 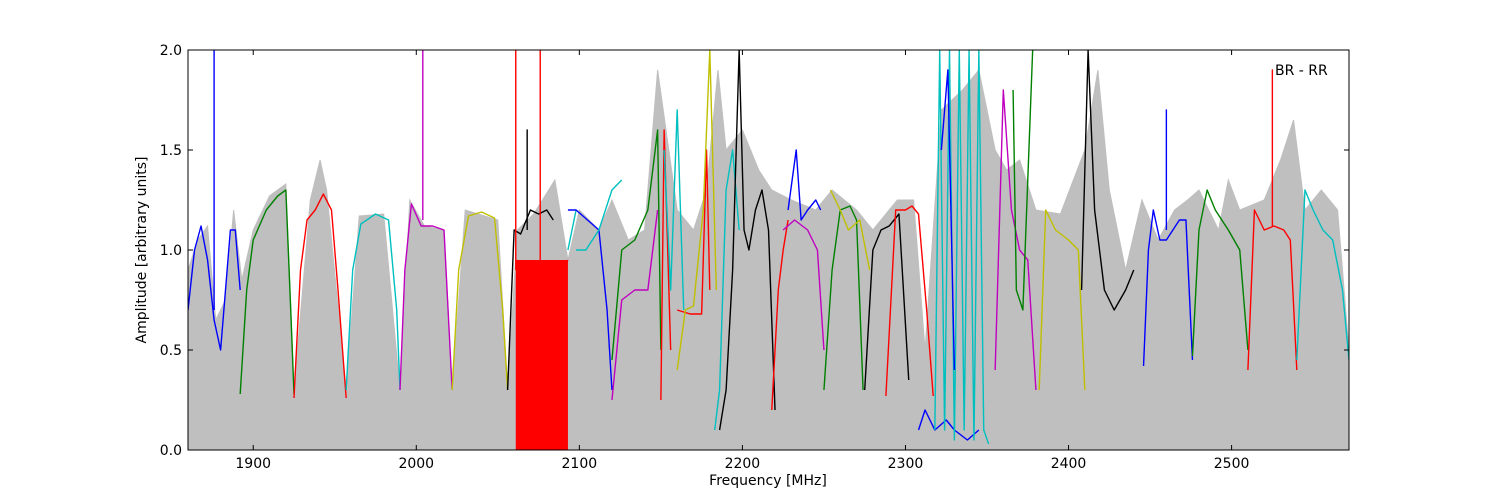 What do you see at coordinates (906, 464) in the screenshot?
I see `x-tick-label: 2300` at bounding box center [906, 464].